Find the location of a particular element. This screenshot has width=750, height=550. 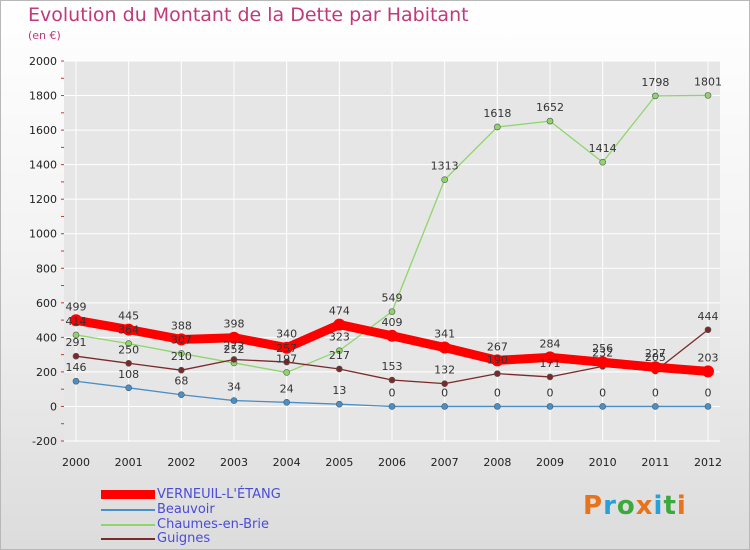

data-label: 68 is located at coordinates (181, 381).